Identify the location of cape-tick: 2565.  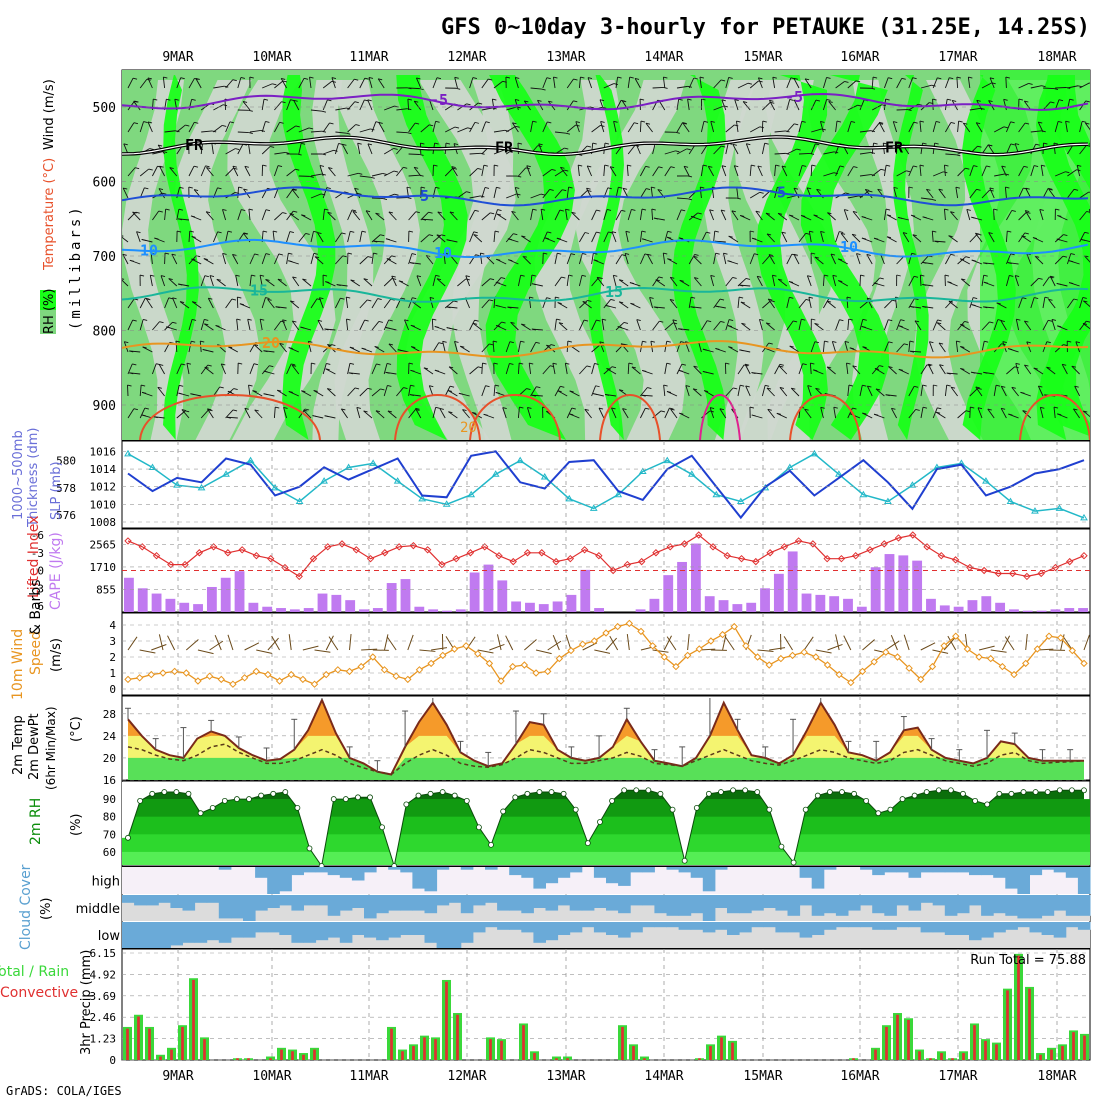
(103, 544).